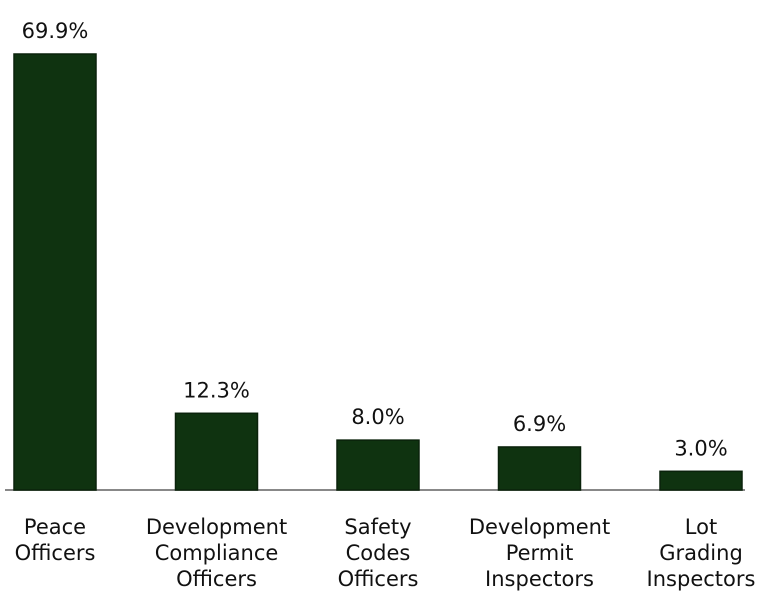 This screenshot has height=605, width=783. What do you see at coordinates (377, 417) in the screenshot?
I see `value-label: 8.0%` at bounding box center [377, 417].